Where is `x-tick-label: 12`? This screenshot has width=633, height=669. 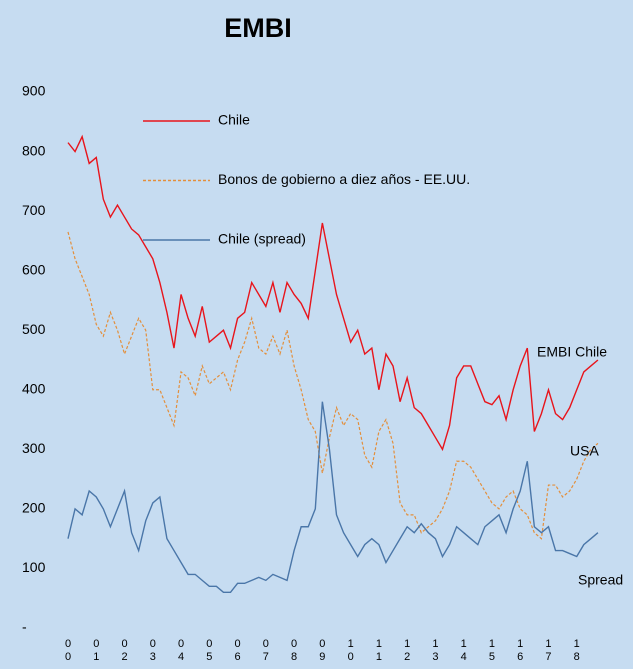 x-tick-label: 12 is located at coordinates (407, 651).